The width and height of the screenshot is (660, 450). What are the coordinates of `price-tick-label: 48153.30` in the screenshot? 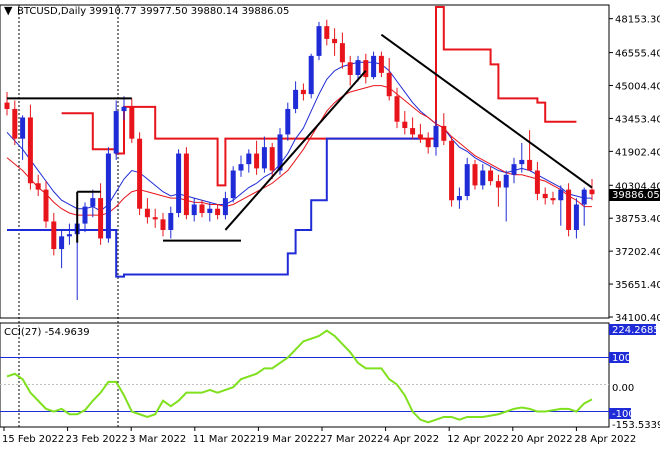 It's located at (637, 20).